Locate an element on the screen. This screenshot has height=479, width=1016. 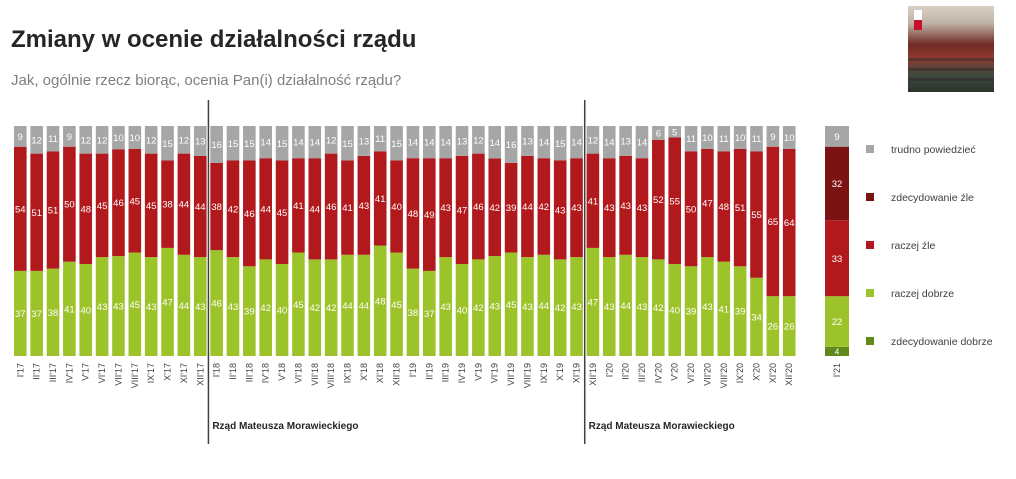
x-tick-label: XI'20 is located at coordinates (773, 373).